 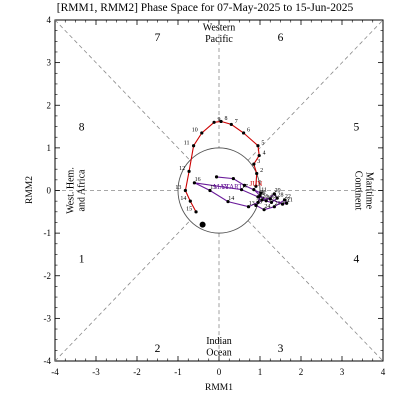 I want to click on x-tick-label: -2, so click(x=137, y=372).